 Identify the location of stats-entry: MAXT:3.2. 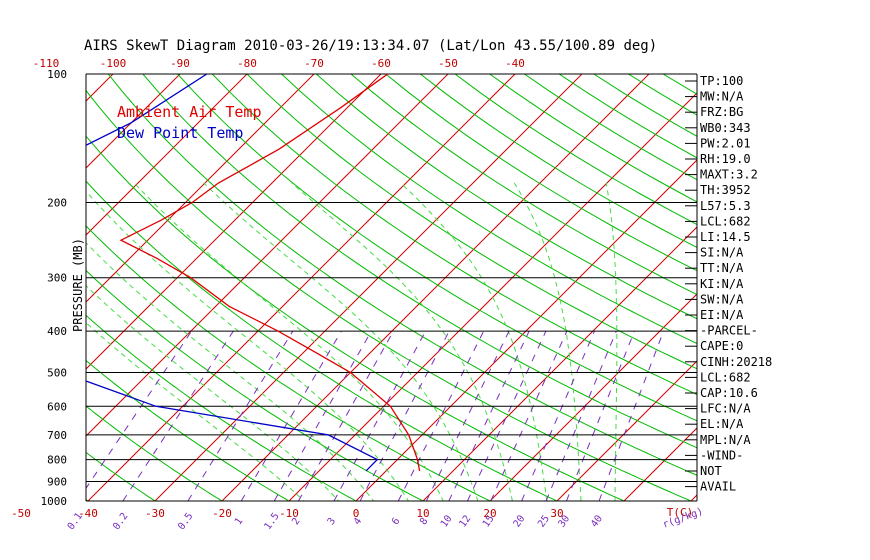
(729, 175).